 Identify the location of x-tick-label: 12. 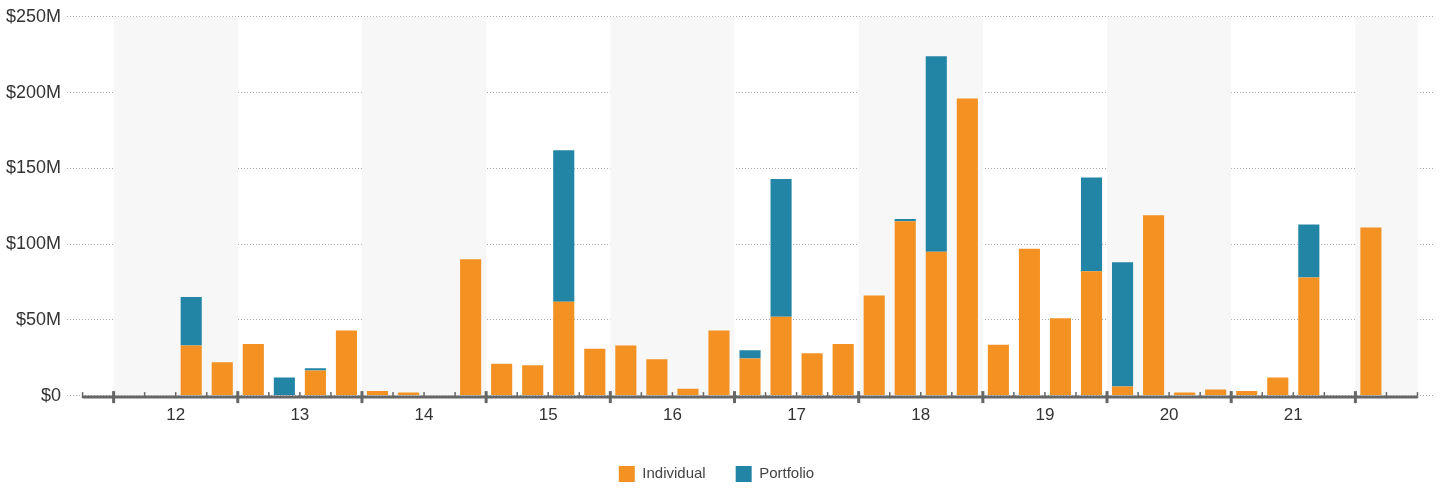
(176, 415).